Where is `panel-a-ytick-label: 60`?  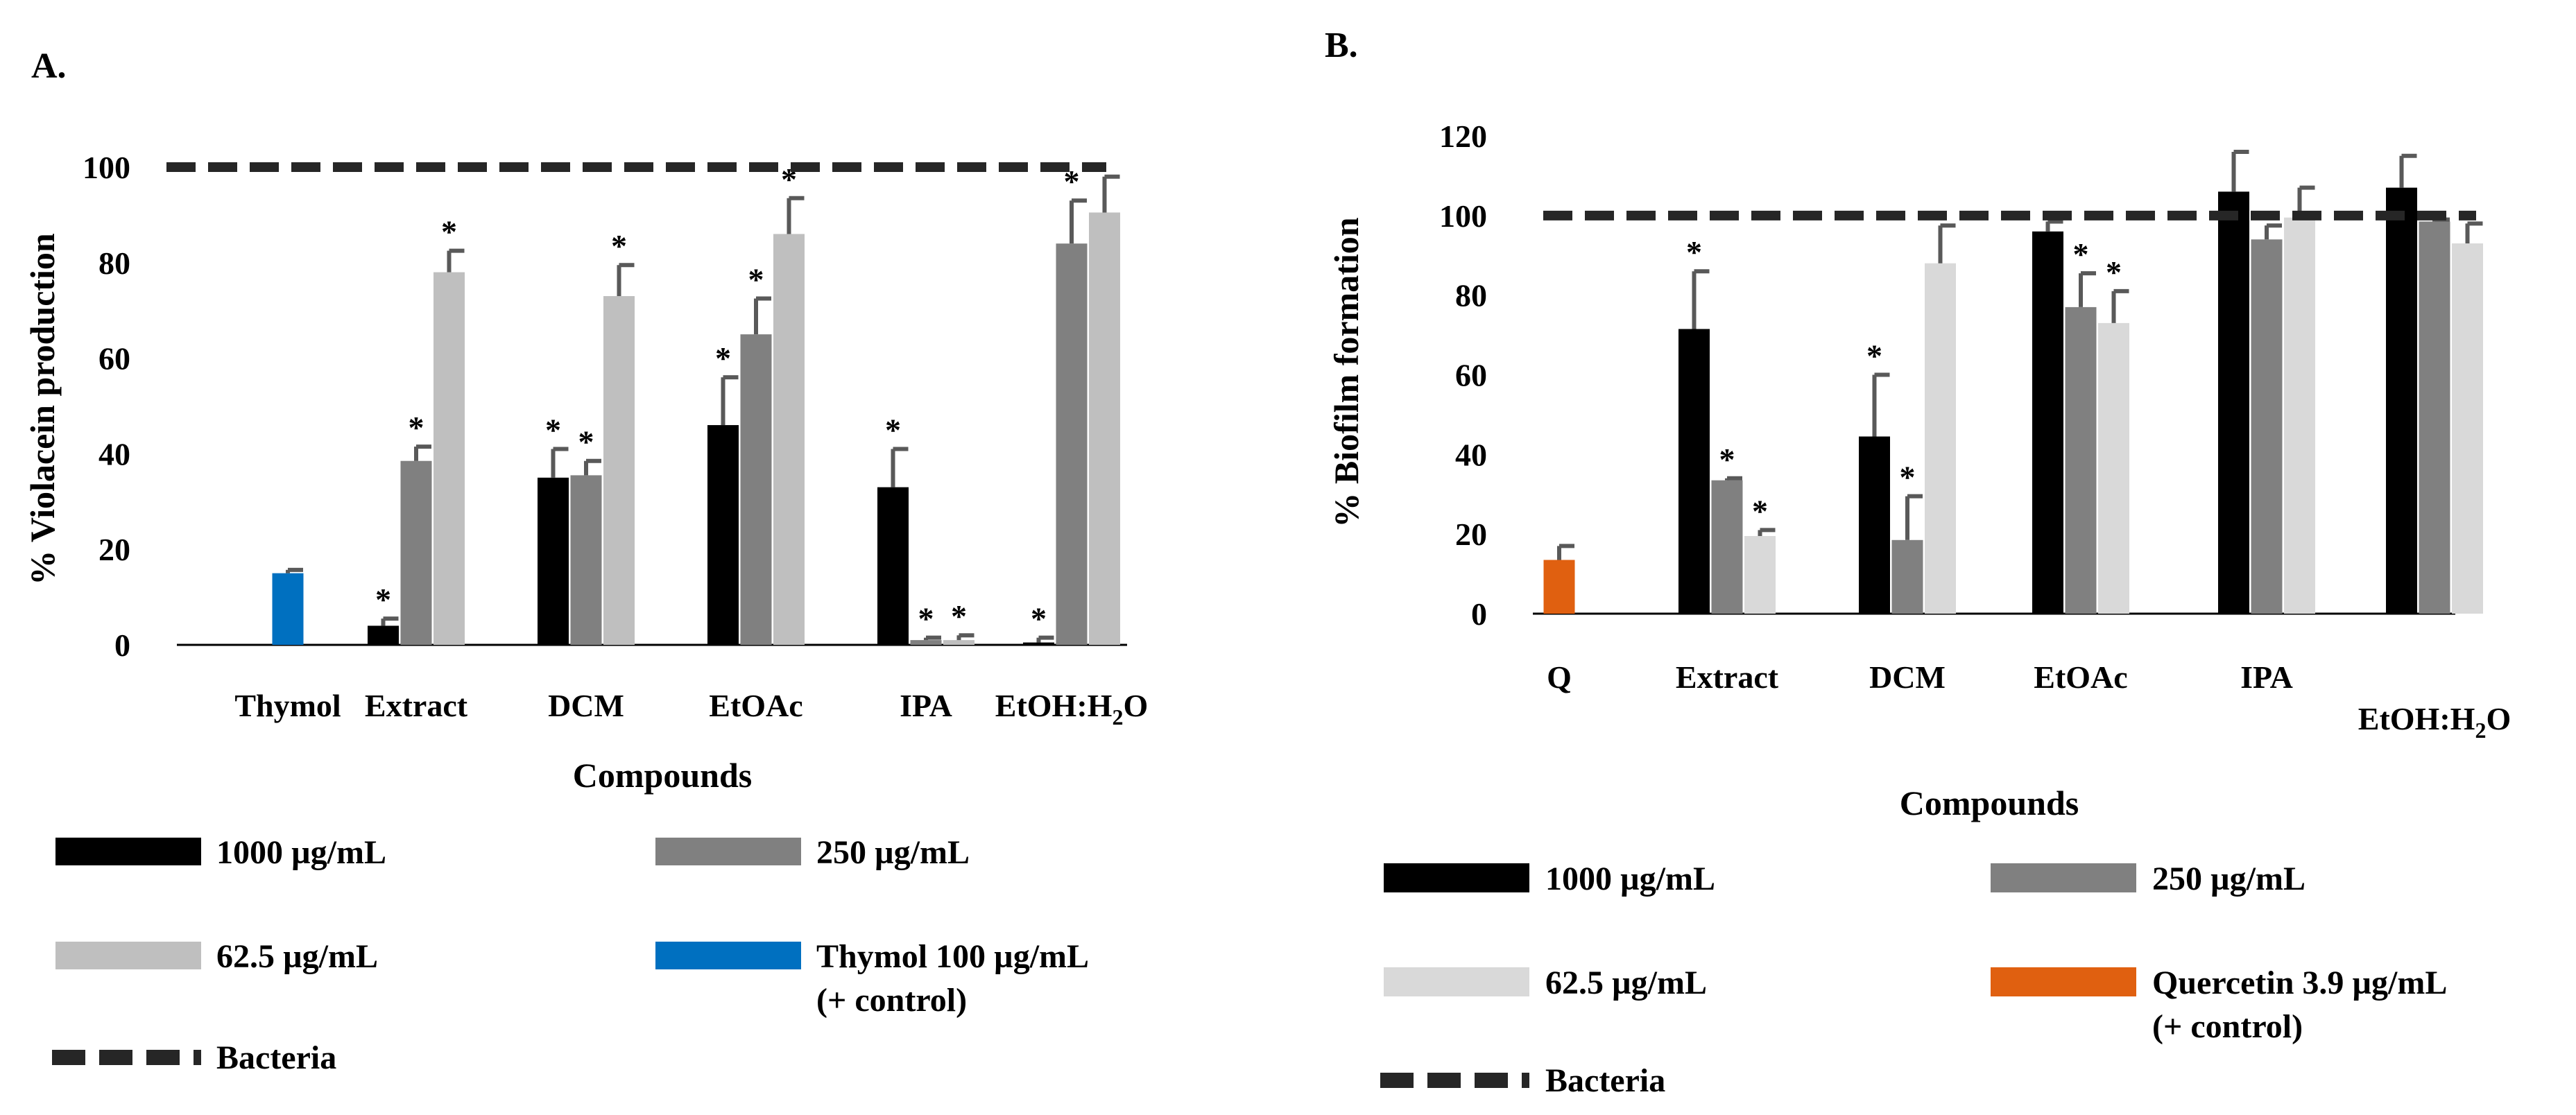 panel-a-ytick-label: 60 is located at coordinates (114, 359).